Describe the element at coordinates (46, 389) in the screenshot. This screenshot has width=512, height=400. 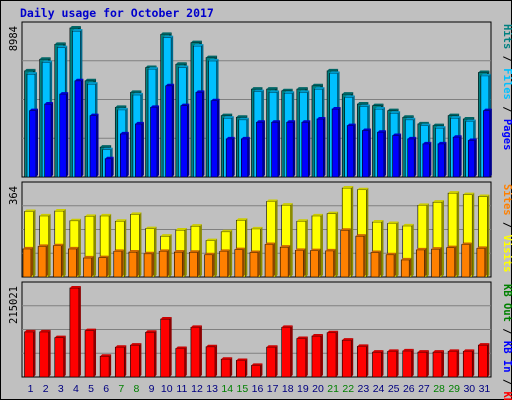
I see `x-tick-label: 2` at that location.